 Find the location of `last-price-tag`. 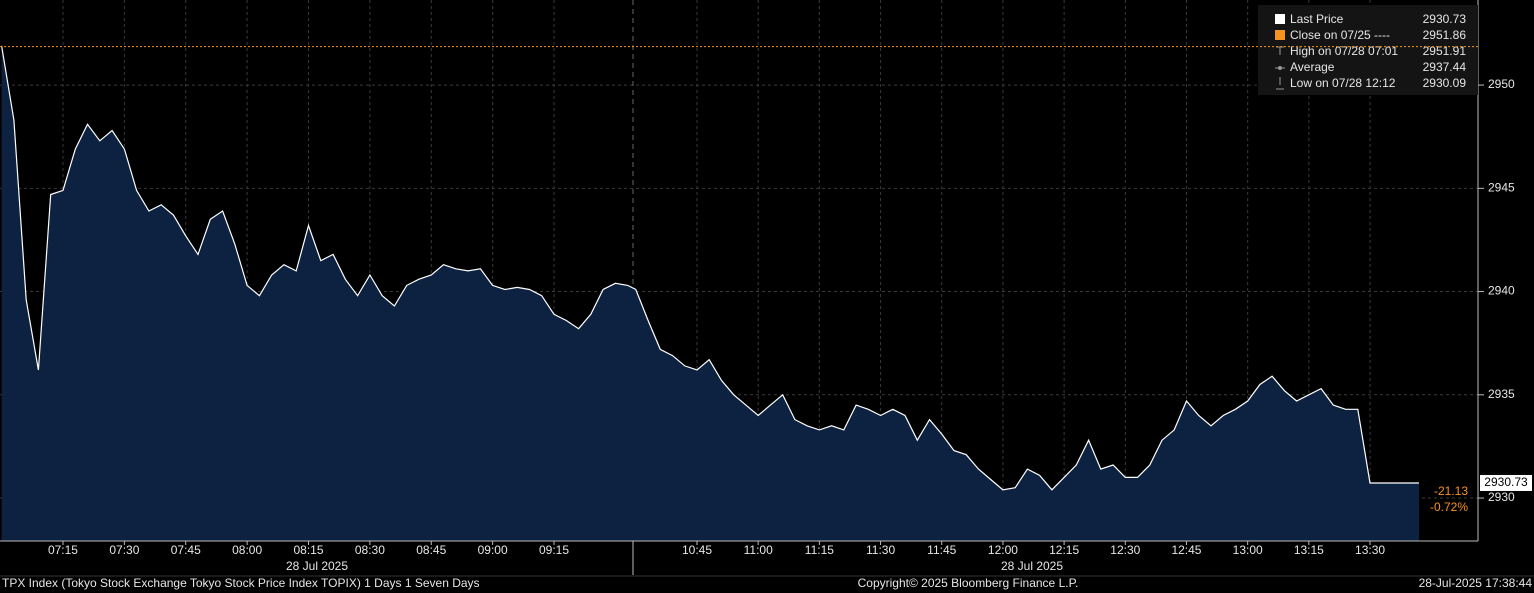

last-price-tag is located at coordinates (1506, 482).